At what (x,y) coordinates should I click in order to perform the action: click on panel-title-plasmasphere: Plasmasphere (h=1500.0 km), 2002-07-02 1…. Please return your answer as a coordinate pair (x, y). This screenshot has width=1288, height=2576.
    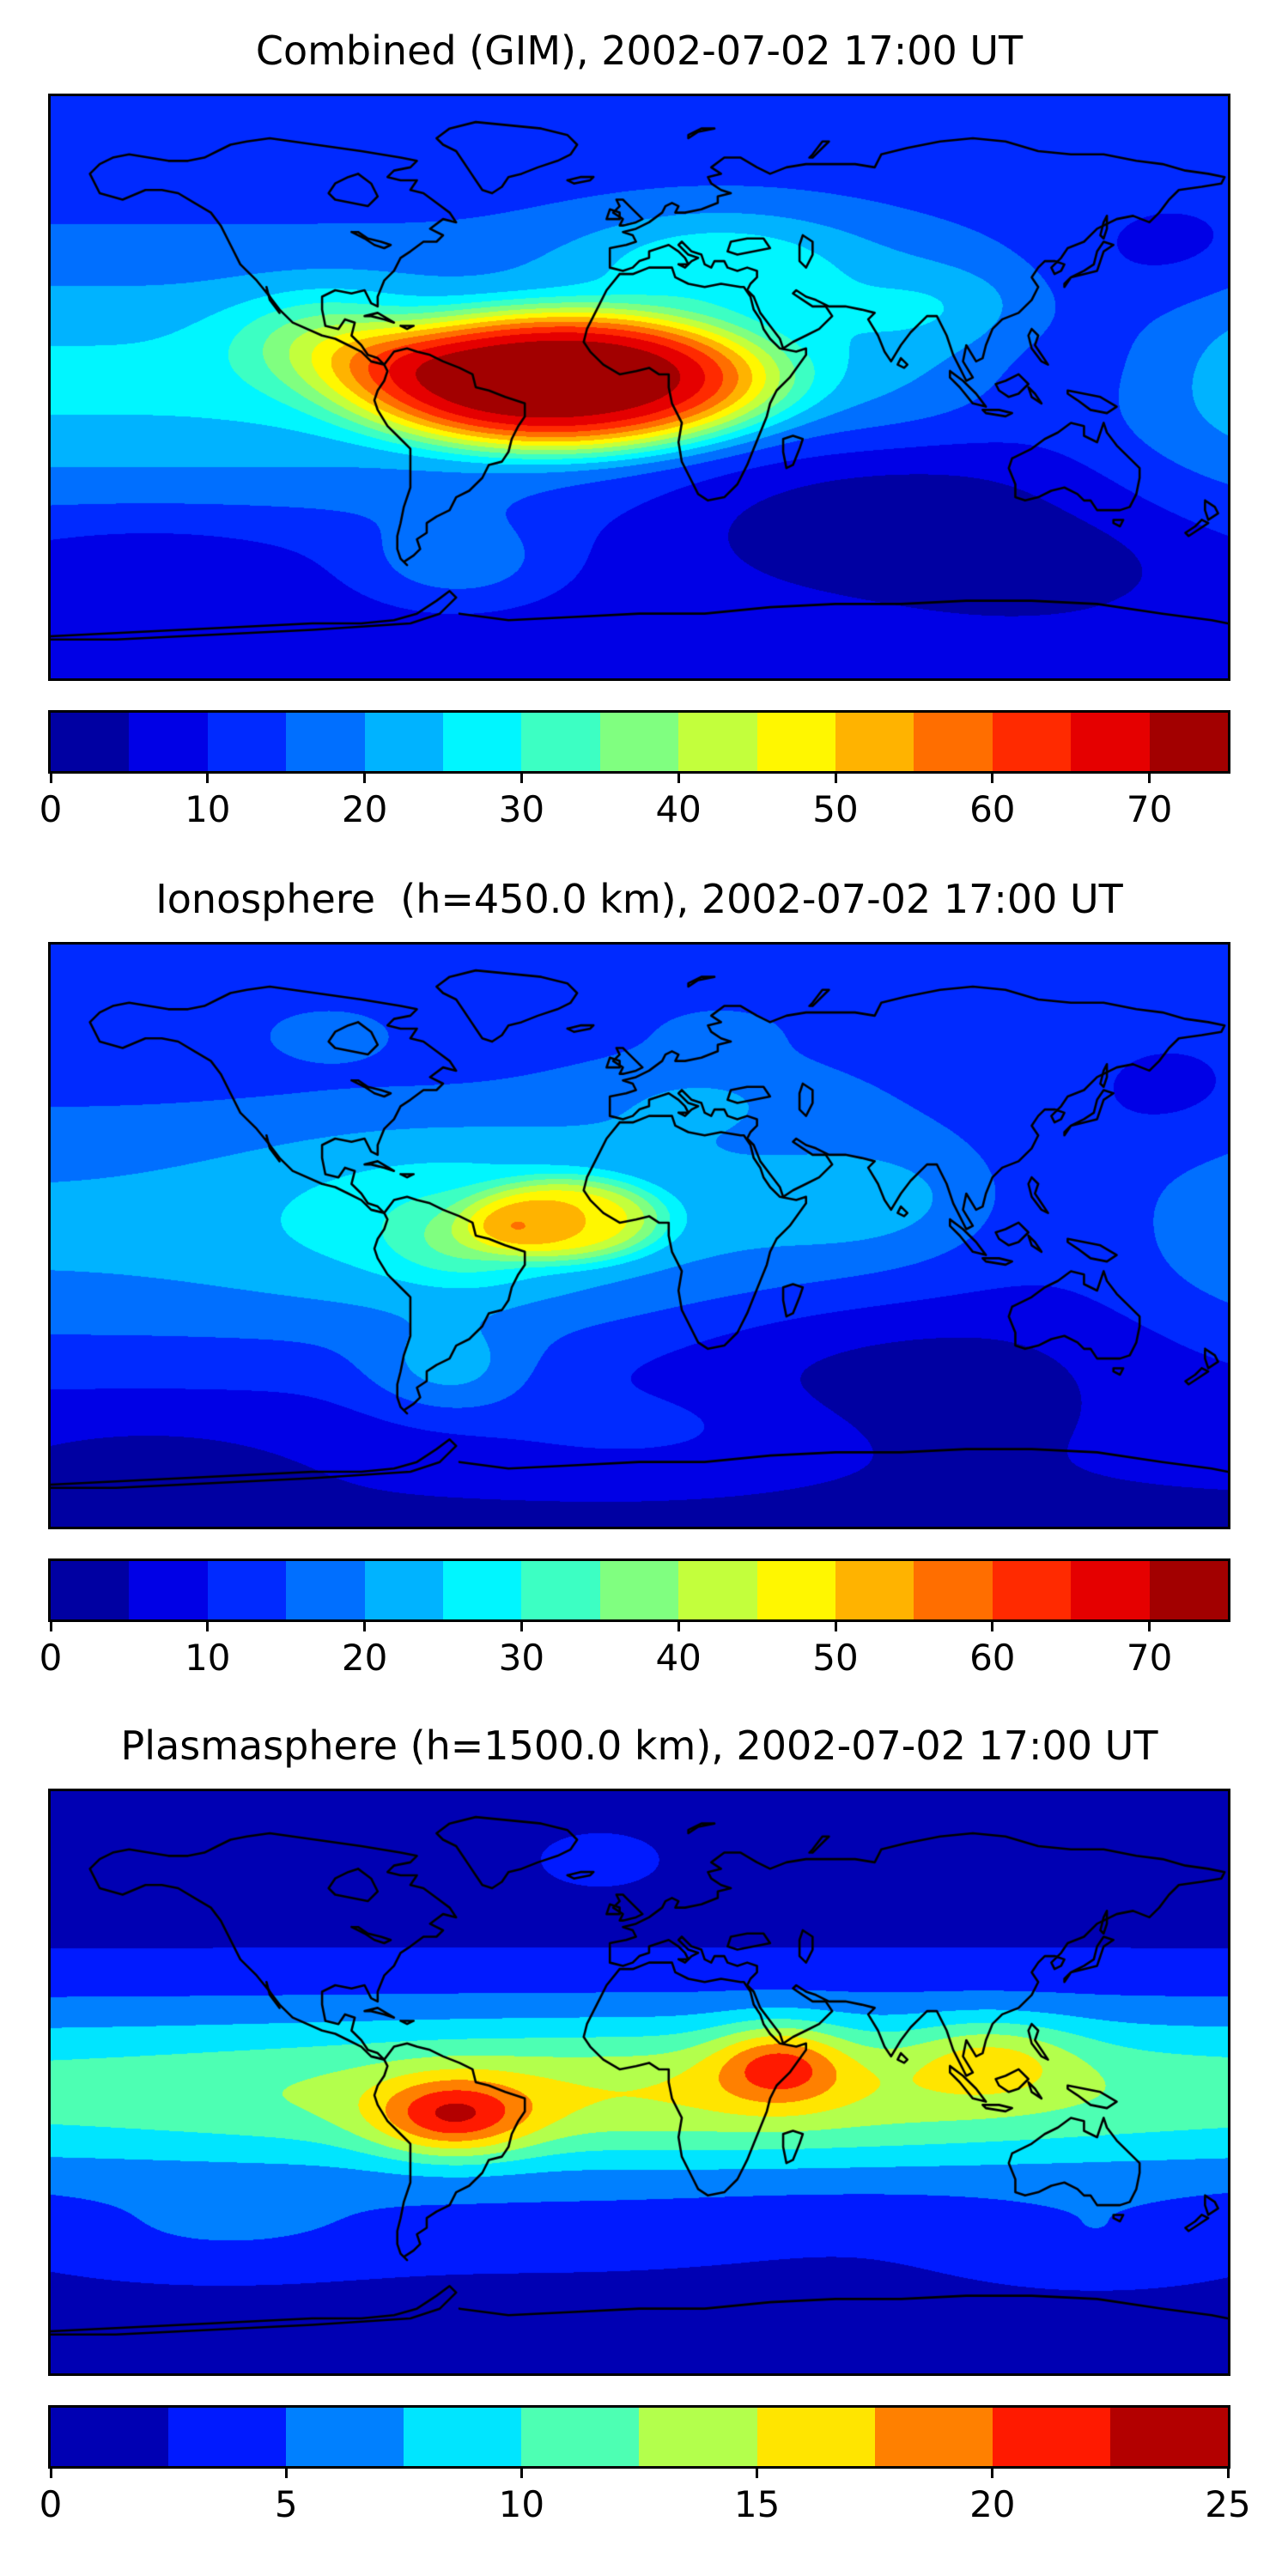
    Looking at the image, I should click on (639, 1745).